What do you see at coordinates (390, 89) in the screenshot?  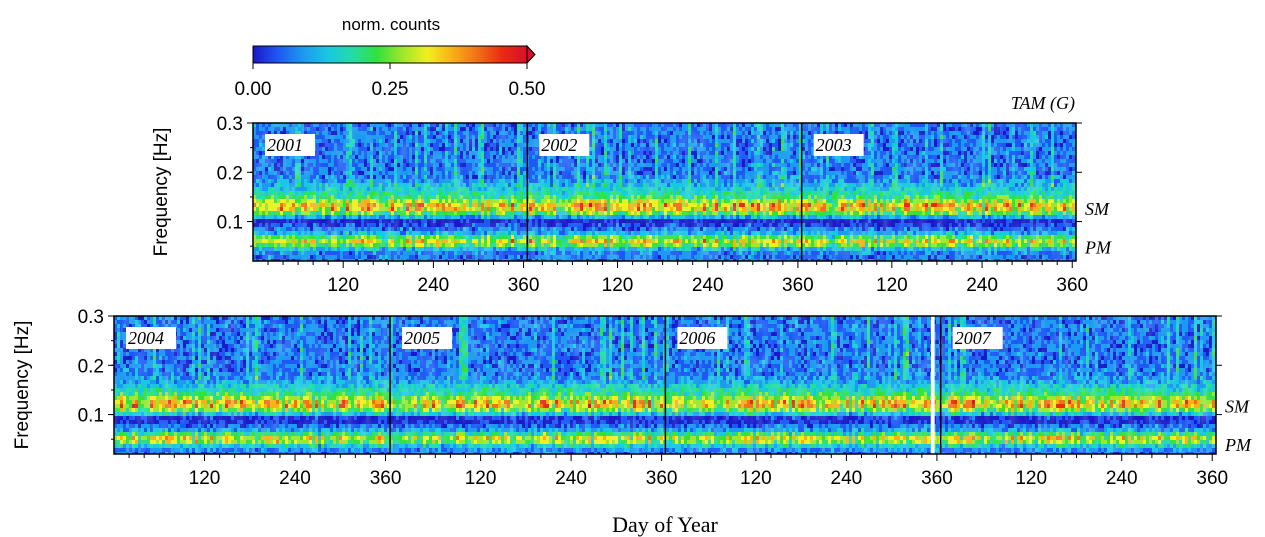 I see `colorbar-tick-label: 0.25` at bounding box center [390, 89].